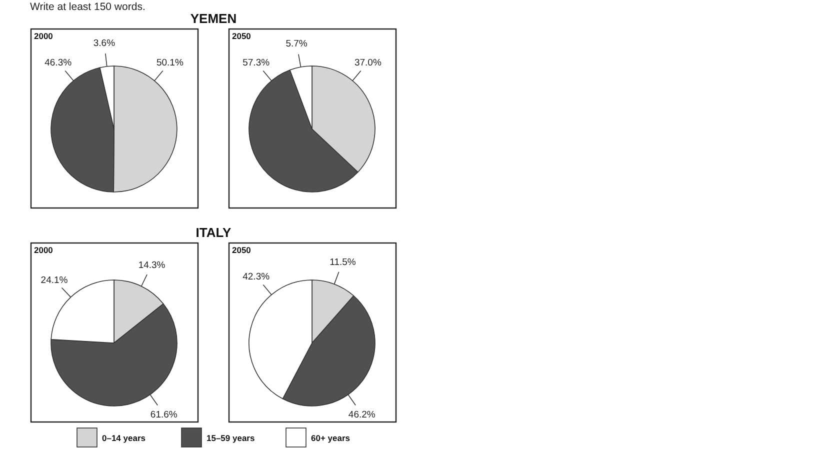 The height and width of the screenshot is (460, 819). What do you see at coordinates (124, 438) in the screenshot?
I see `legend-label: 0–14 years` at bounding box center [124, 438].